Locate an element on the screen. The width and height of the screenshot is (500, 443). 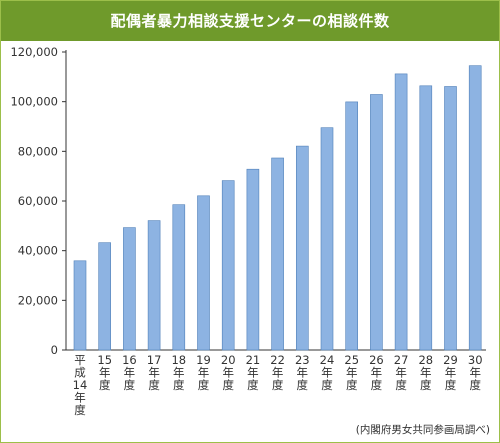
x-tick-label: 19 年度 is located at coordinates (203, 372).